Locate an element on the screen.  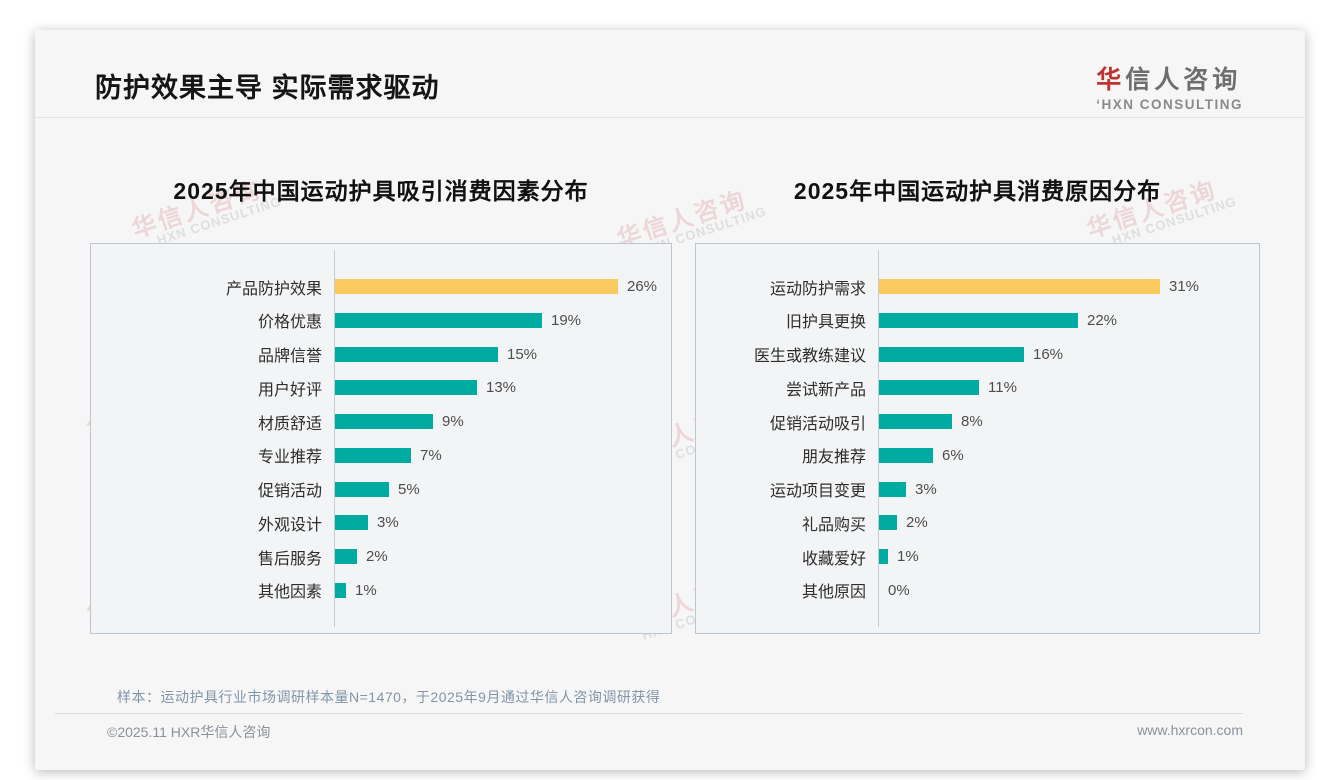
chart-row: 品牌信誉 15% is located at coordinates (381, 354).